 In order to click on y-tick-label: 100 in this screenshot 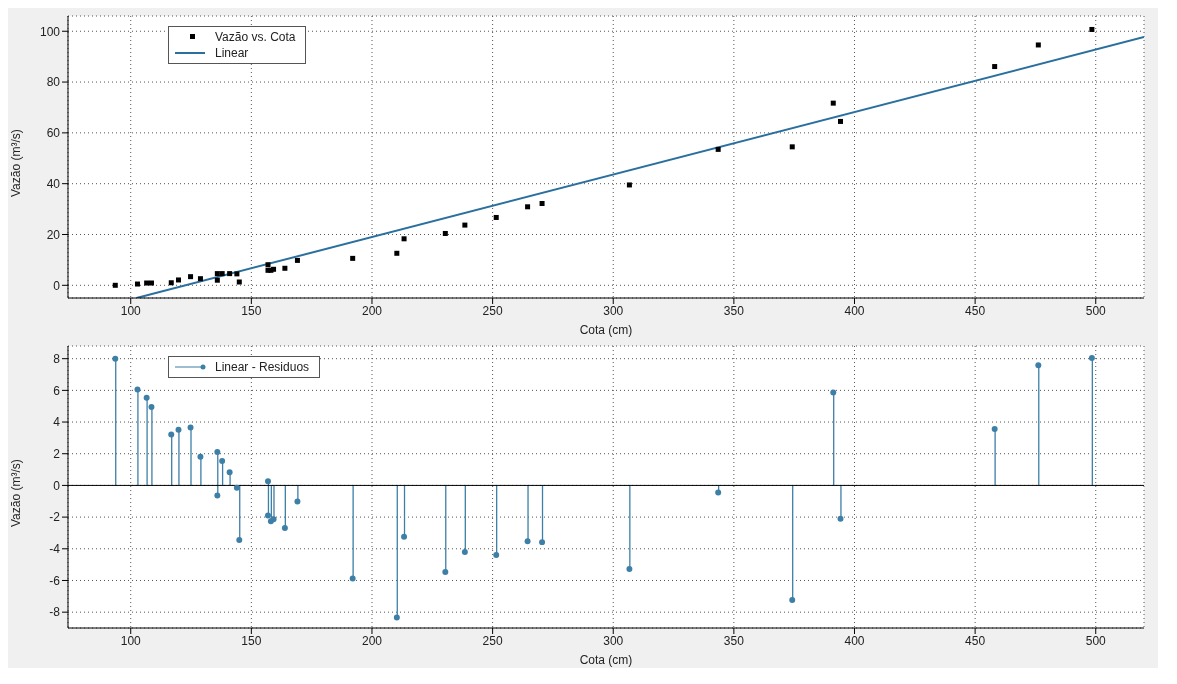, I will do `click(50, 31)`.